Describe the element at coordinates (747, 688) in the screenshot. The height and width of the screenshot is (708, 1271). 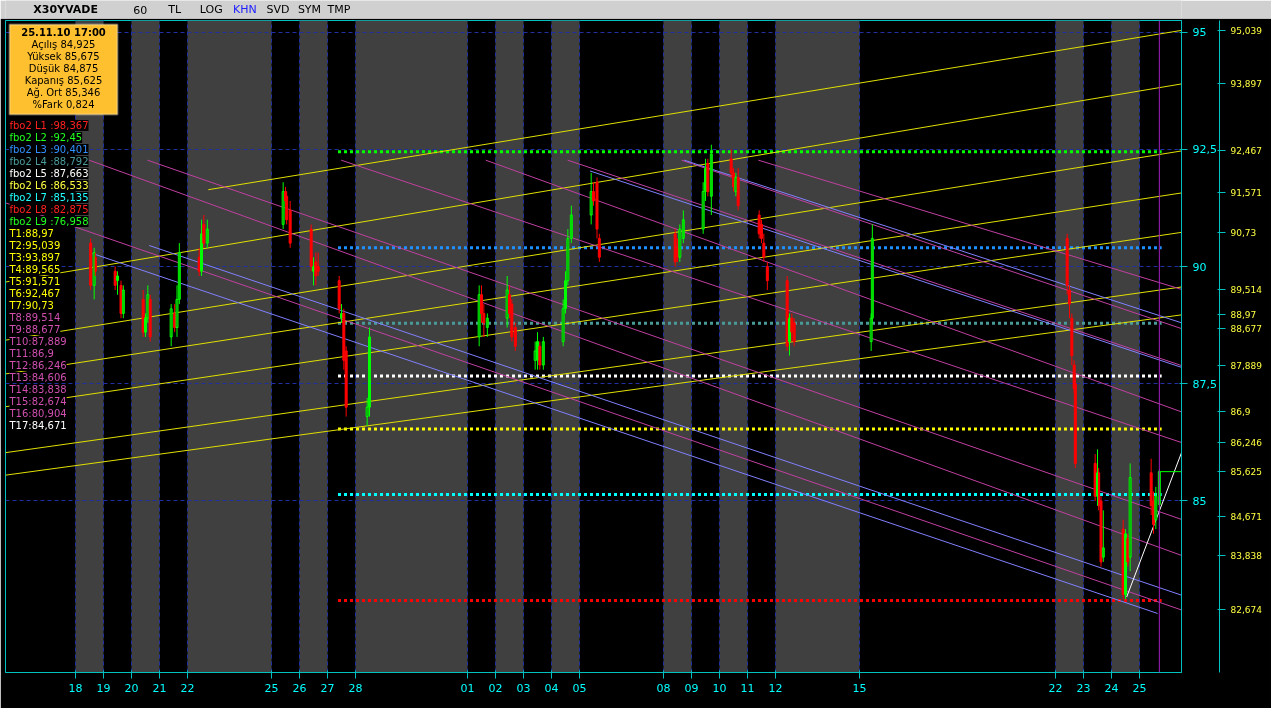
I see `x-tick-label: 11` at that location.